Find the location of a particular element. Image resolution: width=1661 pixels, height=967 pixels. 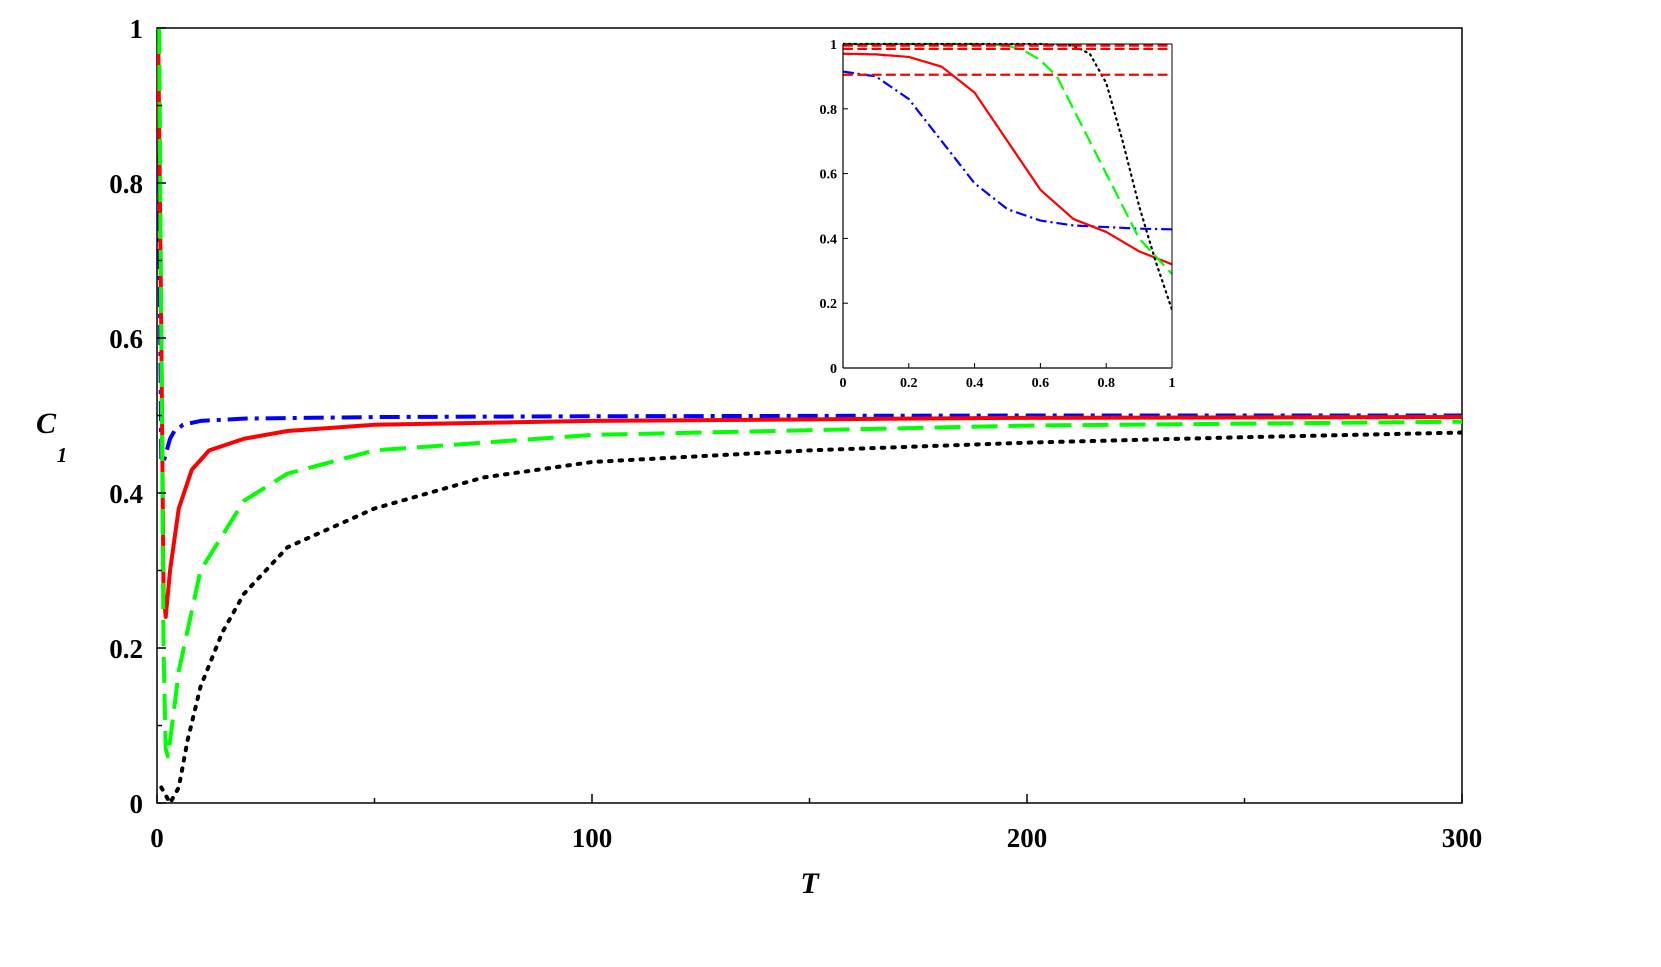

y-tick-label: 0.6 is located at coordinates (126, 339).